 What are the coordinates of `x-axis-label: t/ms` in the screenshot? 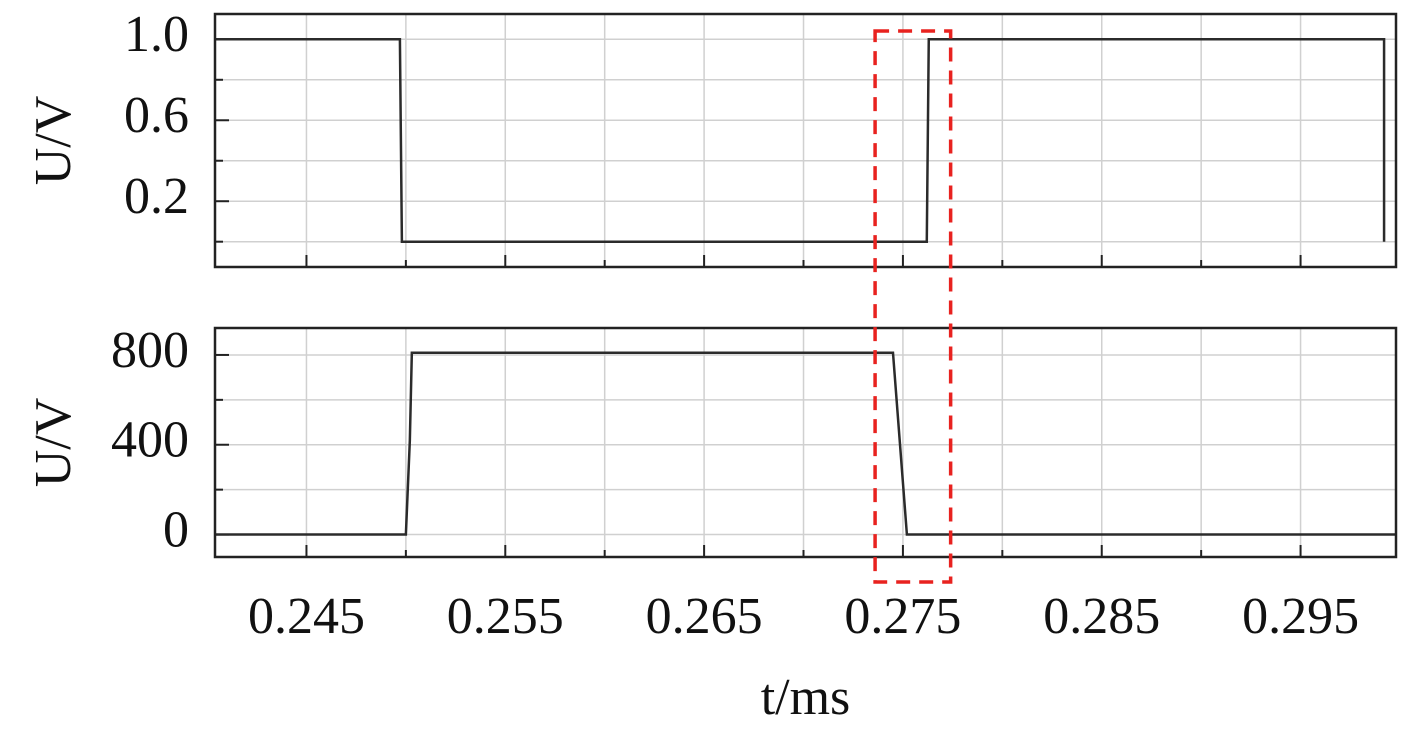 It's located at (806, 697).